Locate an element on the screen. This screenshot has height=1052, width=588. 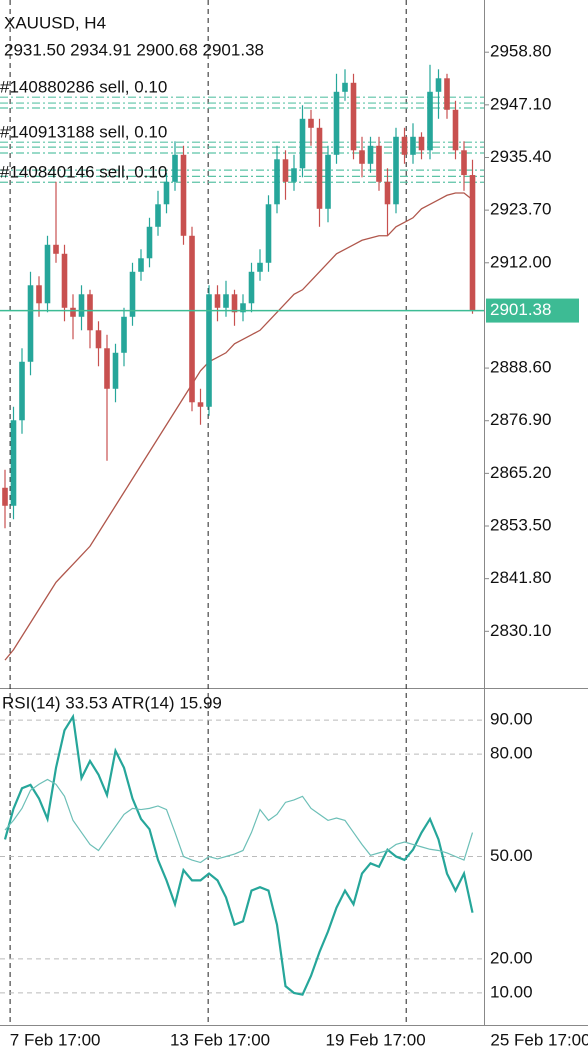
order-label: #140840146 sell, 0.10 is located at coordinates (83, 172).